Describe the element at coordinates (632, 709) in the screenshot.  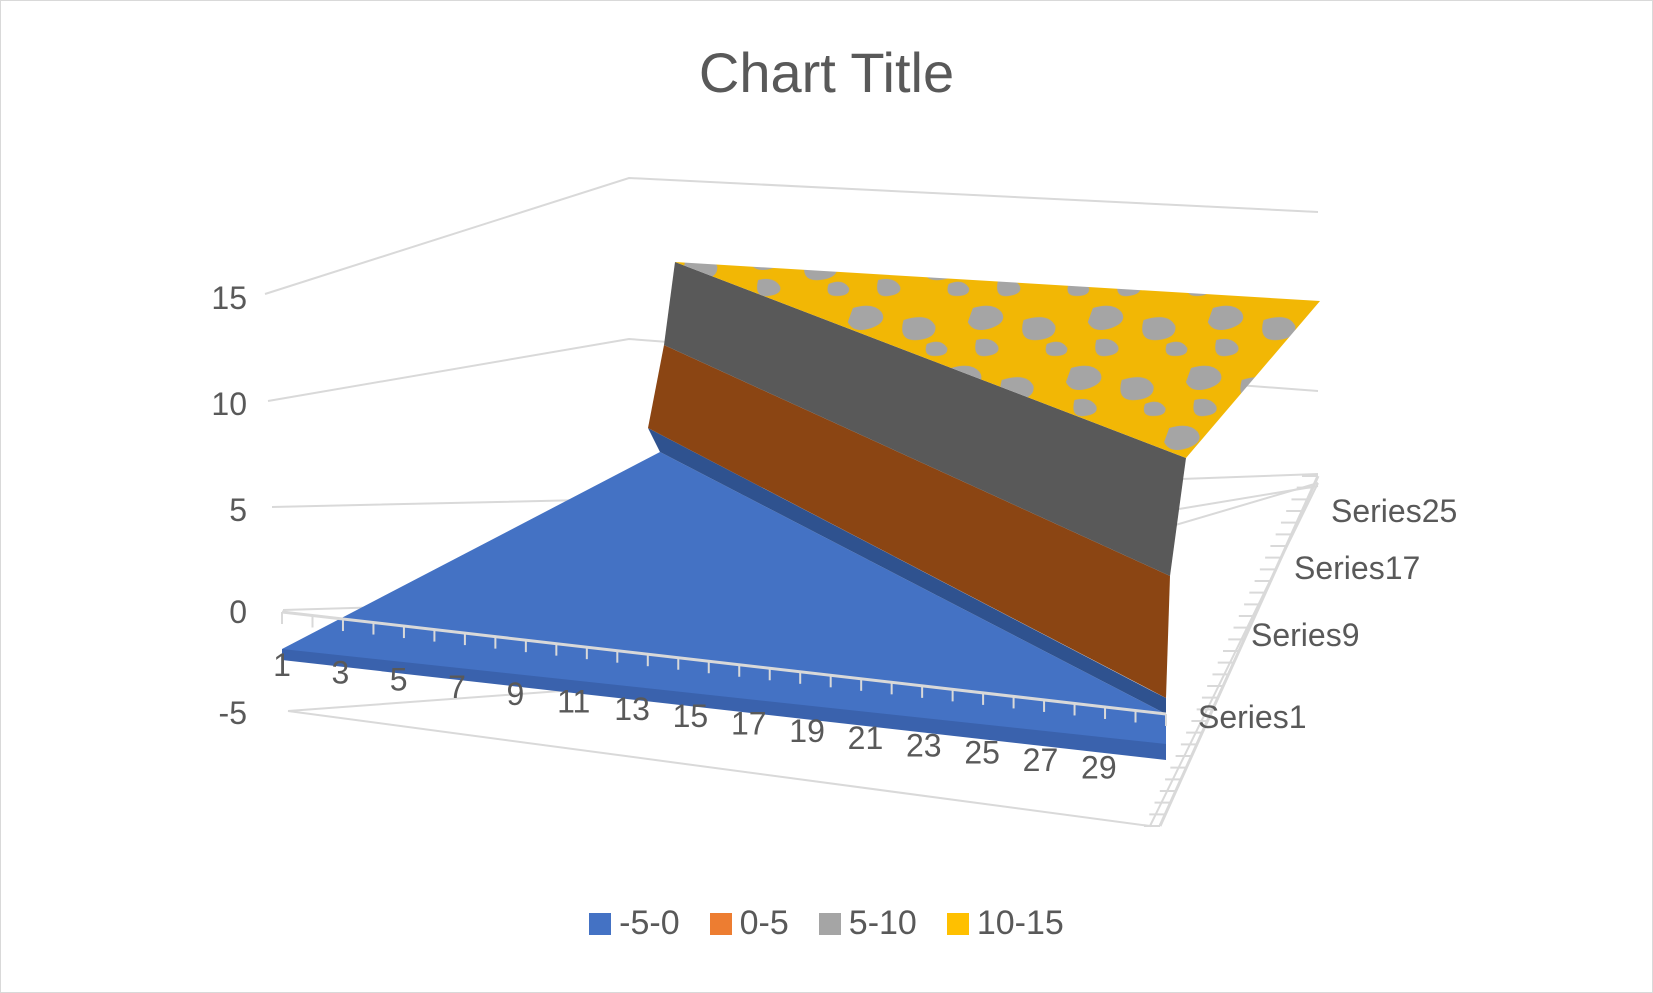
I see `x-tick-label: 13` at that location.